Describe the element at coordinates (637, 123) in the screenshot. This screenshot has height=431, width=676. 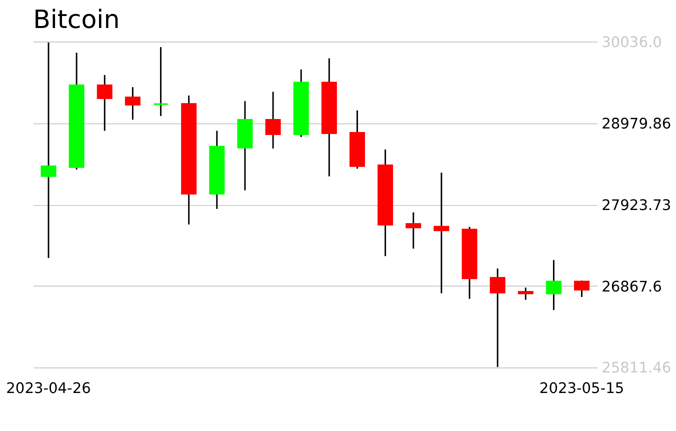
I see `y-tick-label: 28979.86` at that location.